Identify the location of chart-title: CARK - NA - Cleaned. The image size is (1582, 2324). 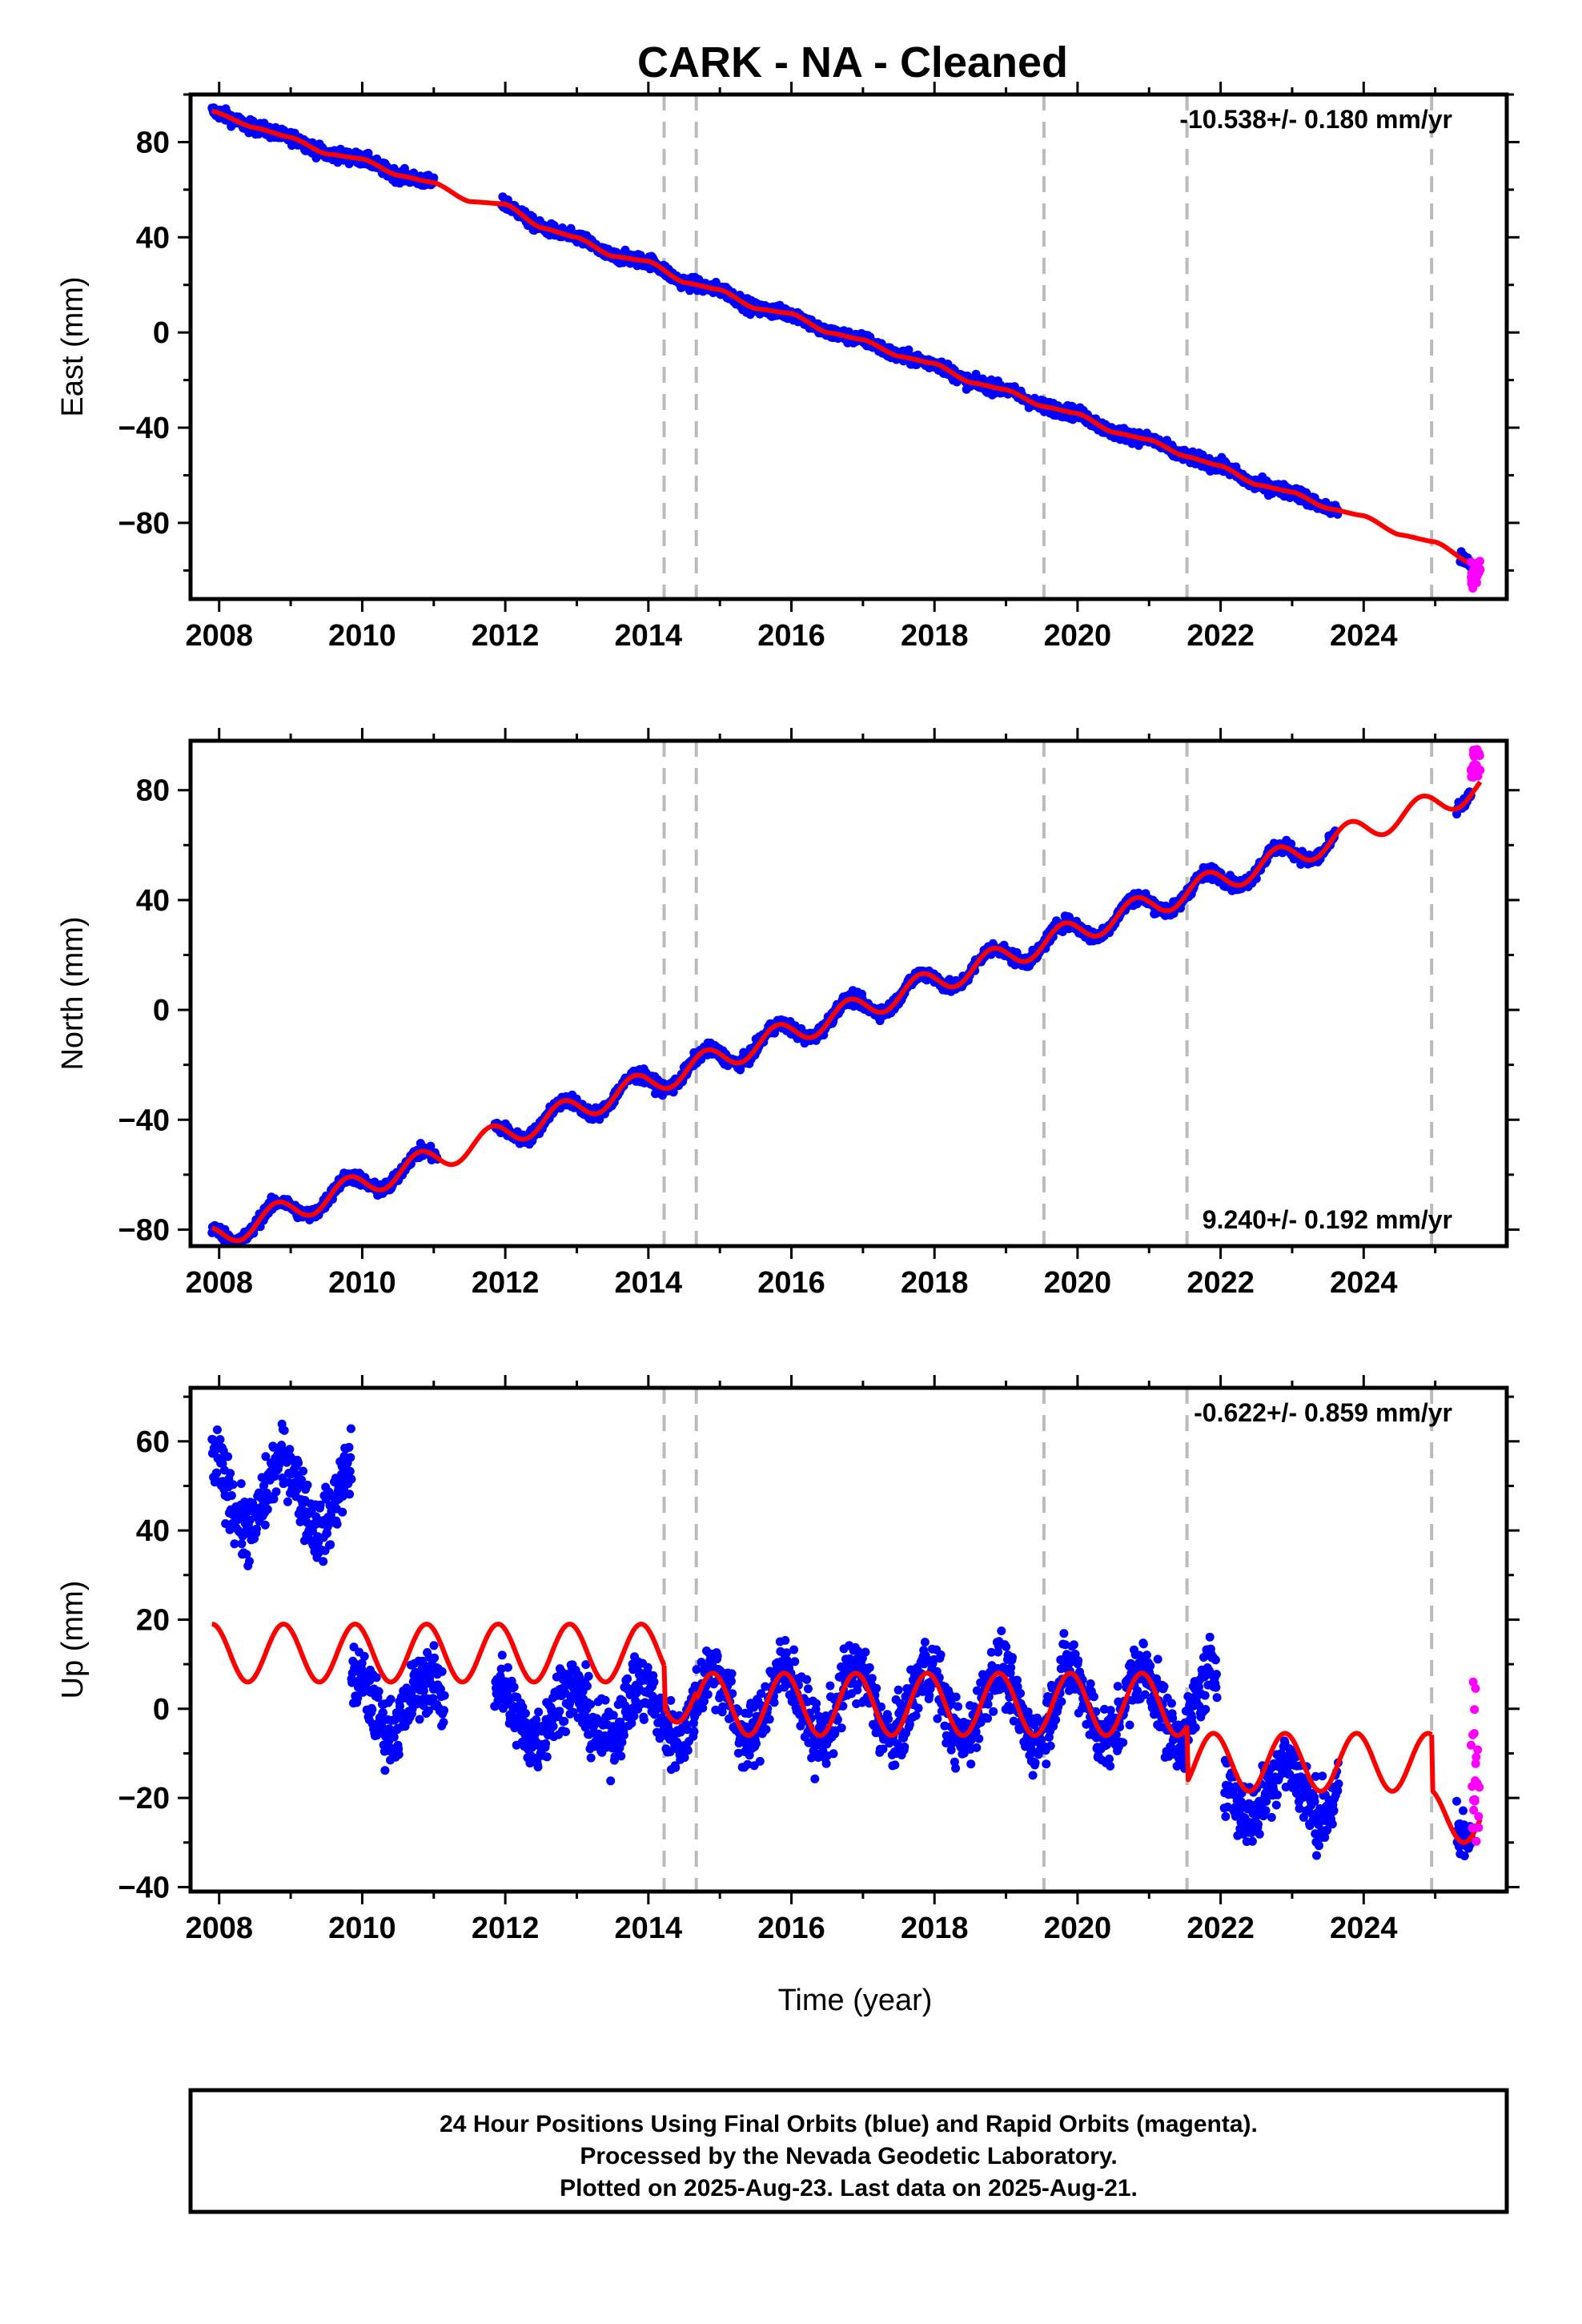
(852, 62).